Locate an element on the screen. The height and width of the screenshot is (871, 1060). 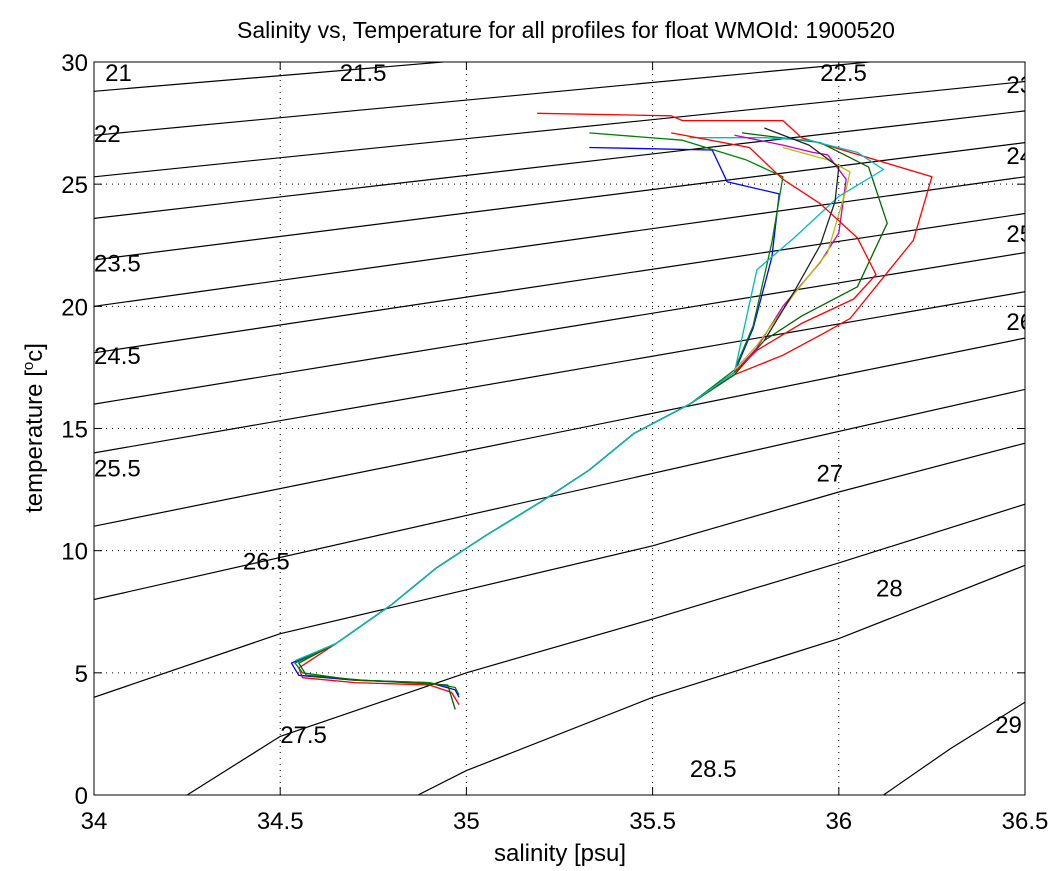
y-tick-label: 5 is located at coordinates (81, 674).